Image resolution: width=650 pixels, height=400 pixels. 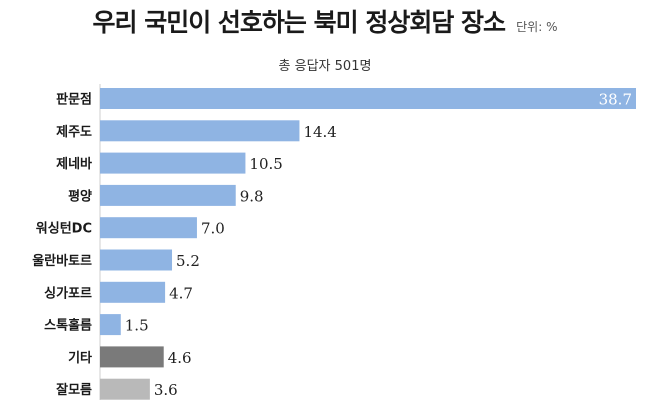 What do you see at coordinates (299, 22) in the screenshot?
I see `chart-title: 우리 국민이 선호하는 북미 정상회담 장소` at bounding box center [299, 22].